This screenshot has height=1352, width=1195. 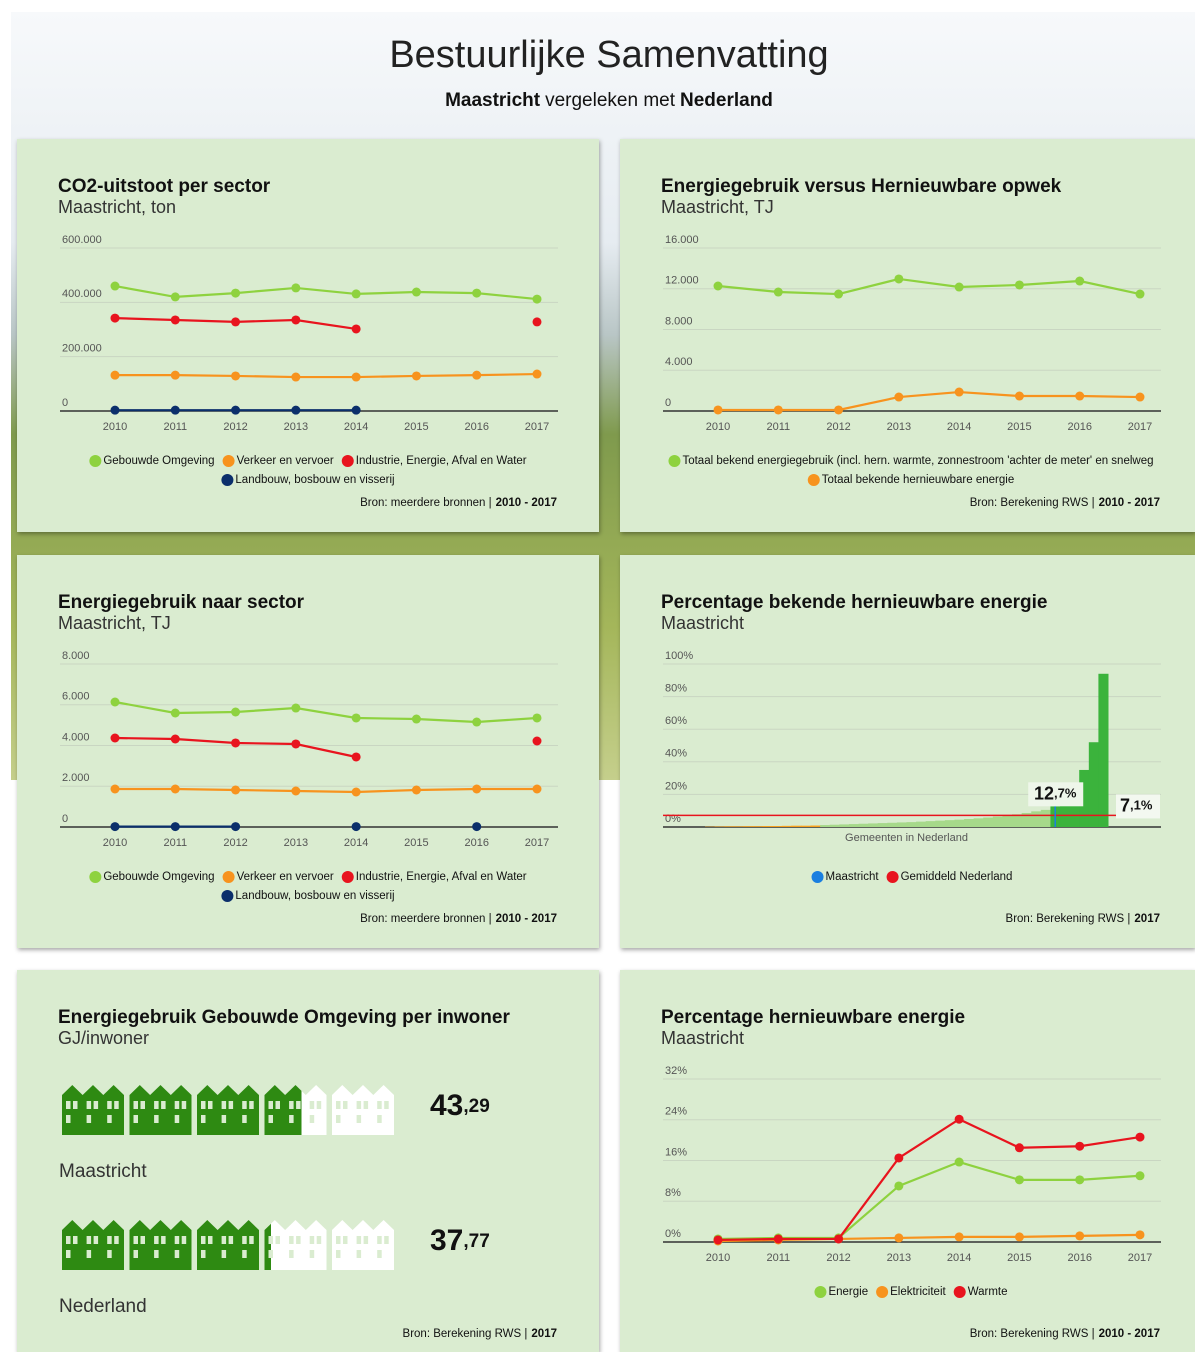 I want to click on source-period: 2017, so click(x=544, y=1334).